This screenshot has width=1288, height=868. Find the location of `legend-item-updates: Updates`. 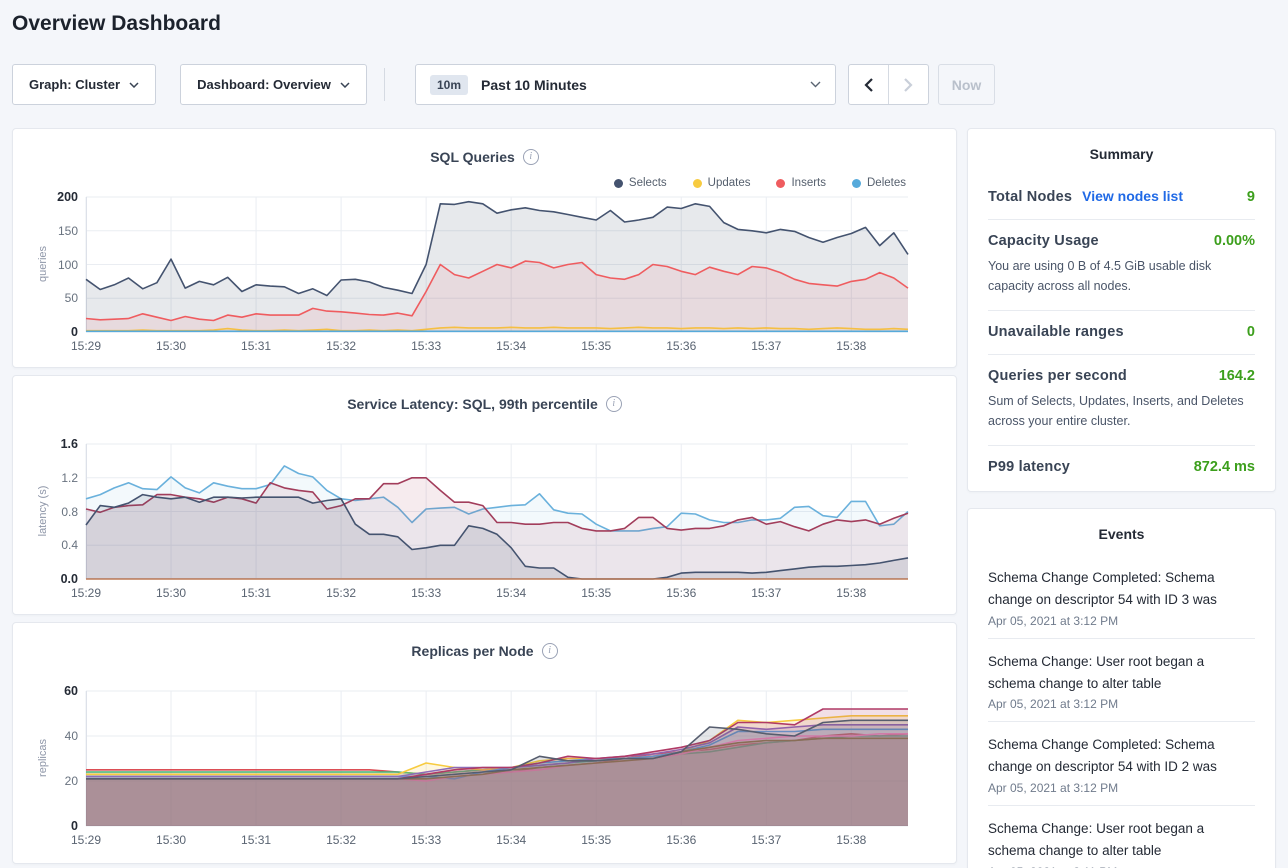

legend-item-updates: Updates is located at coordinates (721, 183).